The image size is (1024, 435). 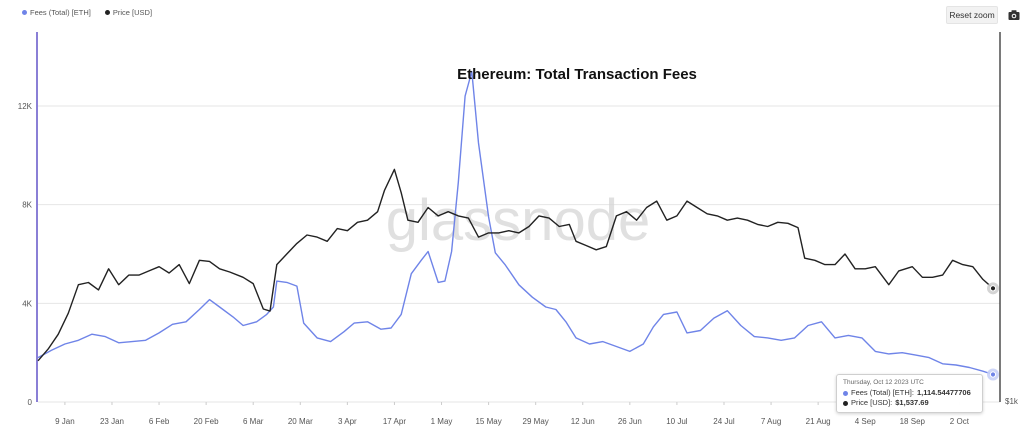 I want to click on y-tick-label: 8K, so click(x=27, y=205).